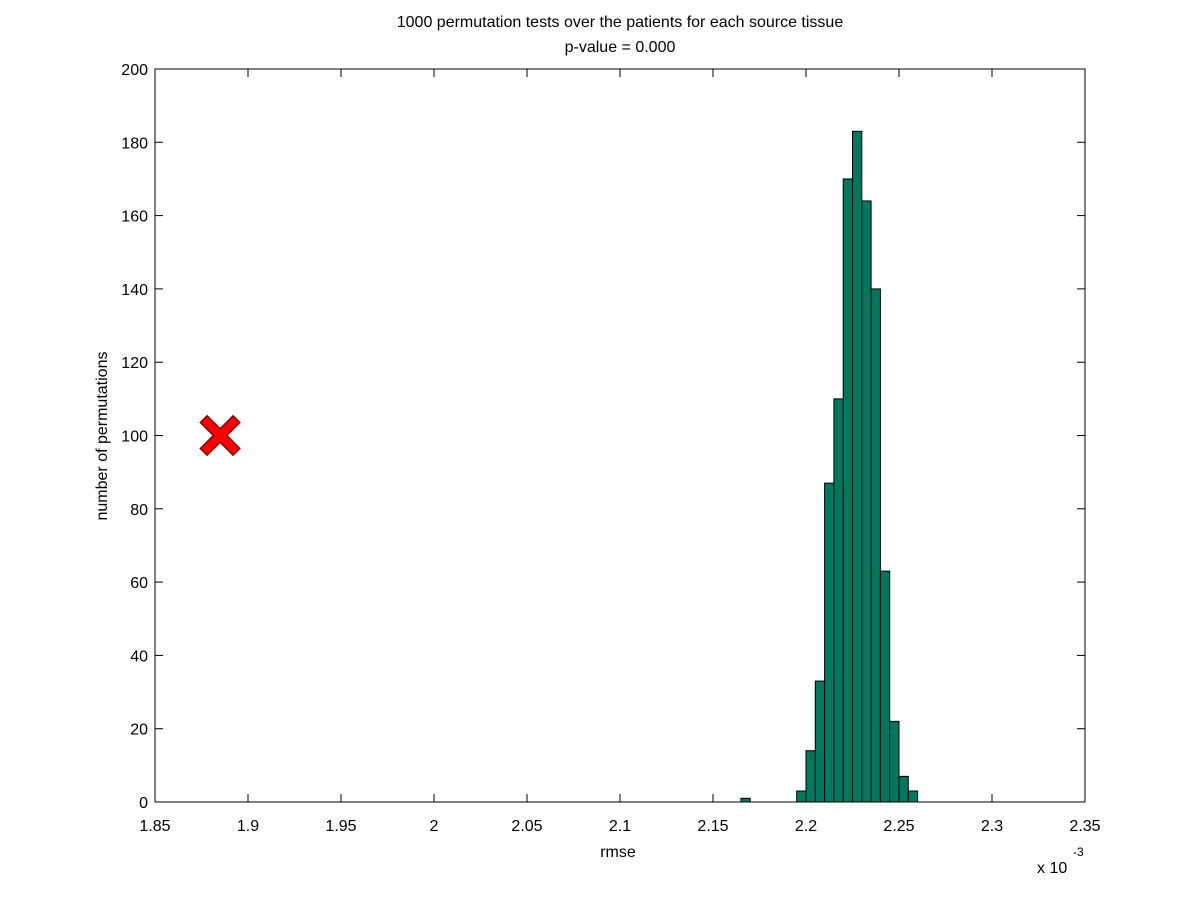 This screenshot has height=900, width=1200. Describe the element at coordinates (526, 826) in the screenshot. I see `x-tick-label: 2.05` at that location.